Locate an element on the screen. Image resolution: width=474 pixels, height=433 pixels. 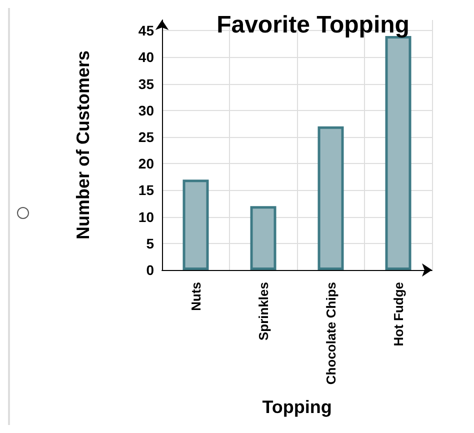
y-tick-label: 35 is located at coordinates (146, 84).